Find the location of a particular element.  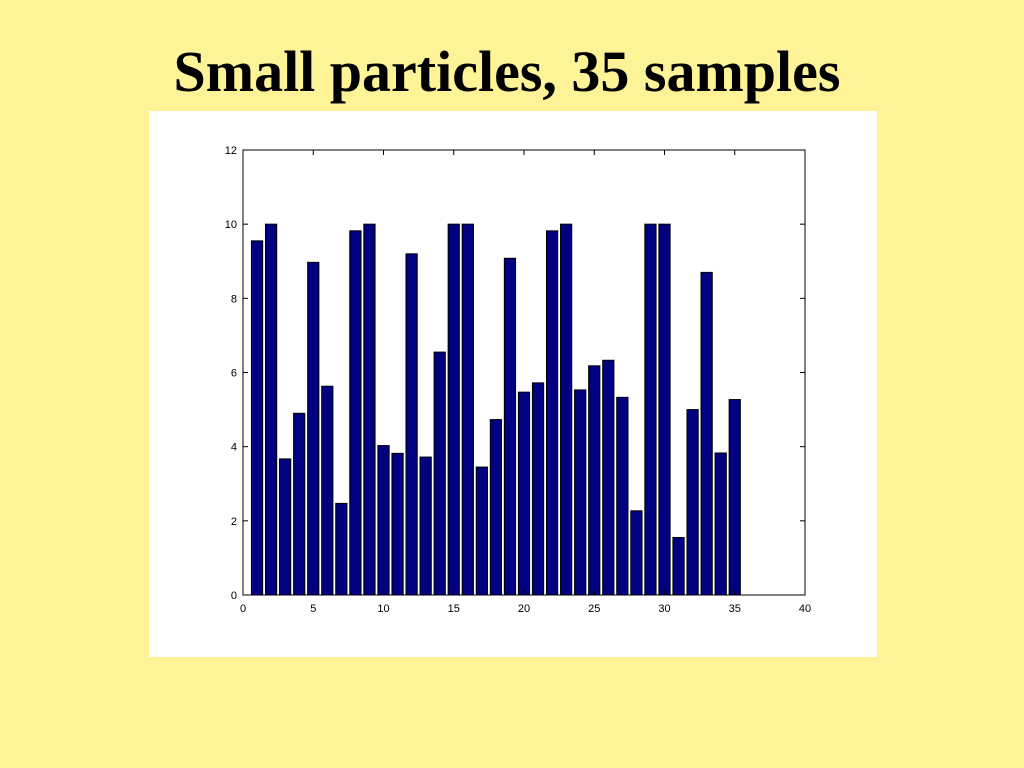

x-tick-label-0: 0 is located at coordinates (243, 609).